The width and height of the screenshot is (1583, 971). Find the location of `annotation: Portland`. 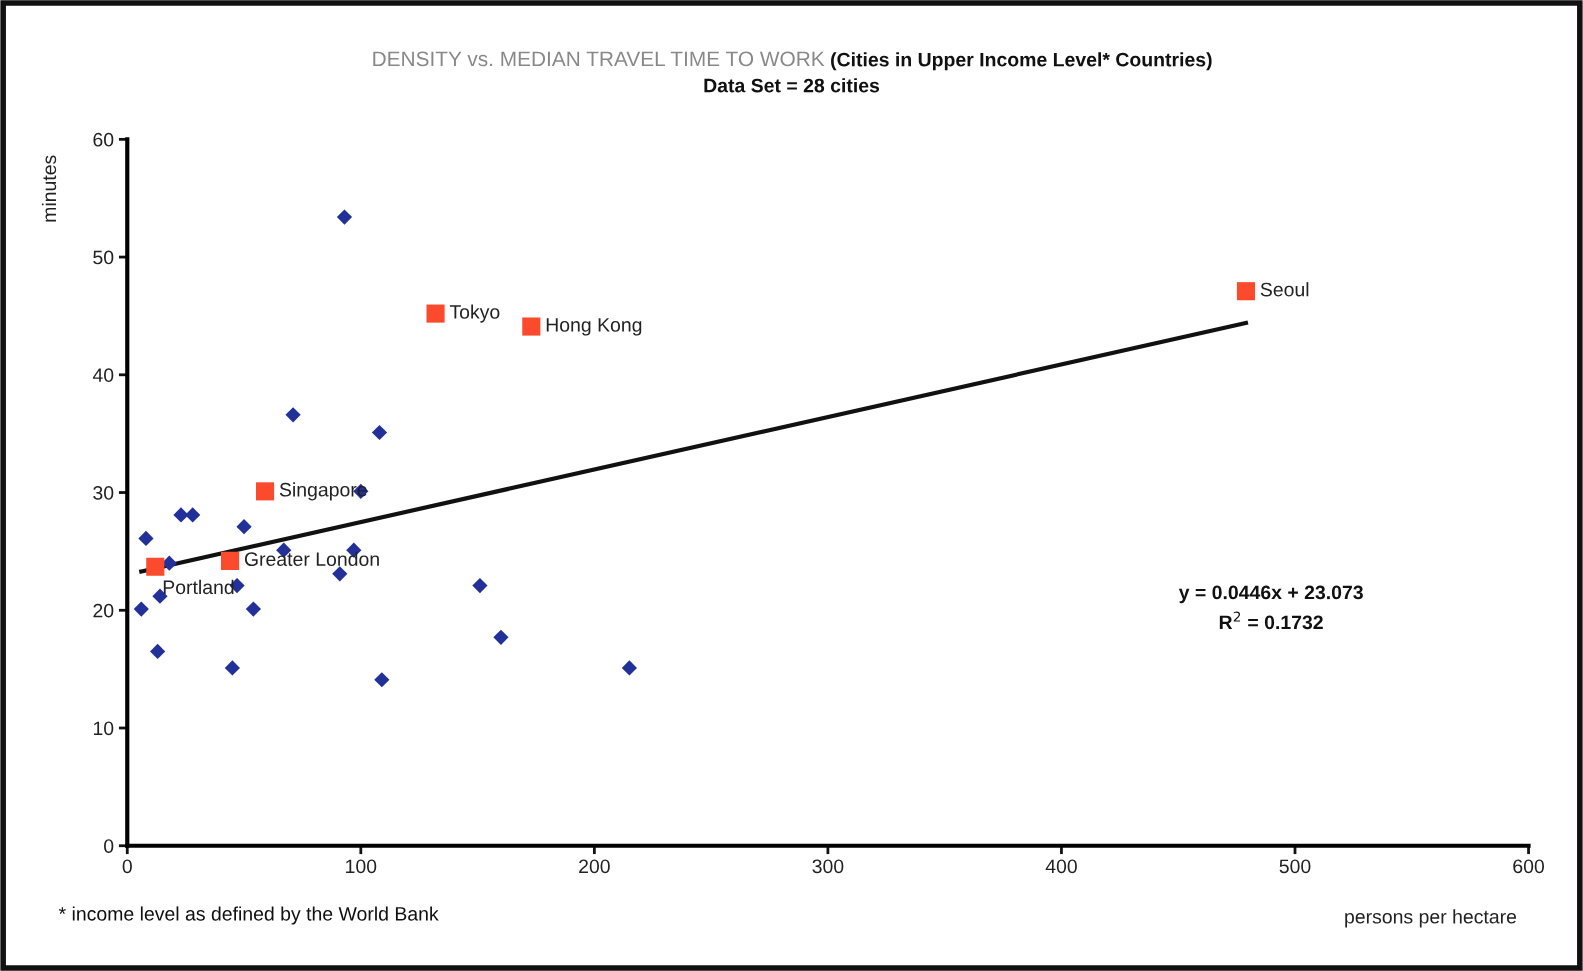

annotation: Portland is located at coordinates (198, 587).